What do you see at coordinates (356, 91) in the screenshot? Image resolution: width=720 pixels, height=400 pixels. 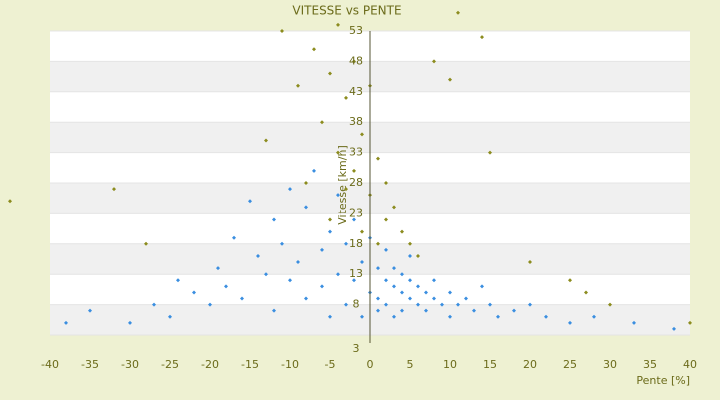 I see `y-tick-label: 43` at bounding box center [356, 91].